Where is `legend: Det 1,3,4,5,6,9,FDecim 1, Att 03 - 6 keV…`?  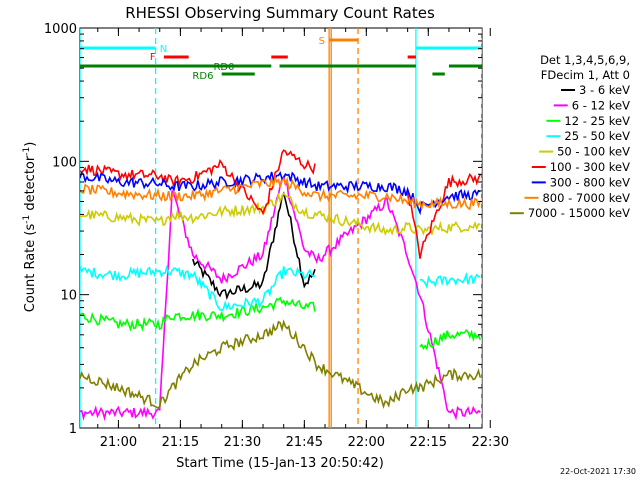
legend: Det 1,3,4,5,6,9,FDecim 1, Att 03 - 6 keV… is located at coordinates (569, 136).